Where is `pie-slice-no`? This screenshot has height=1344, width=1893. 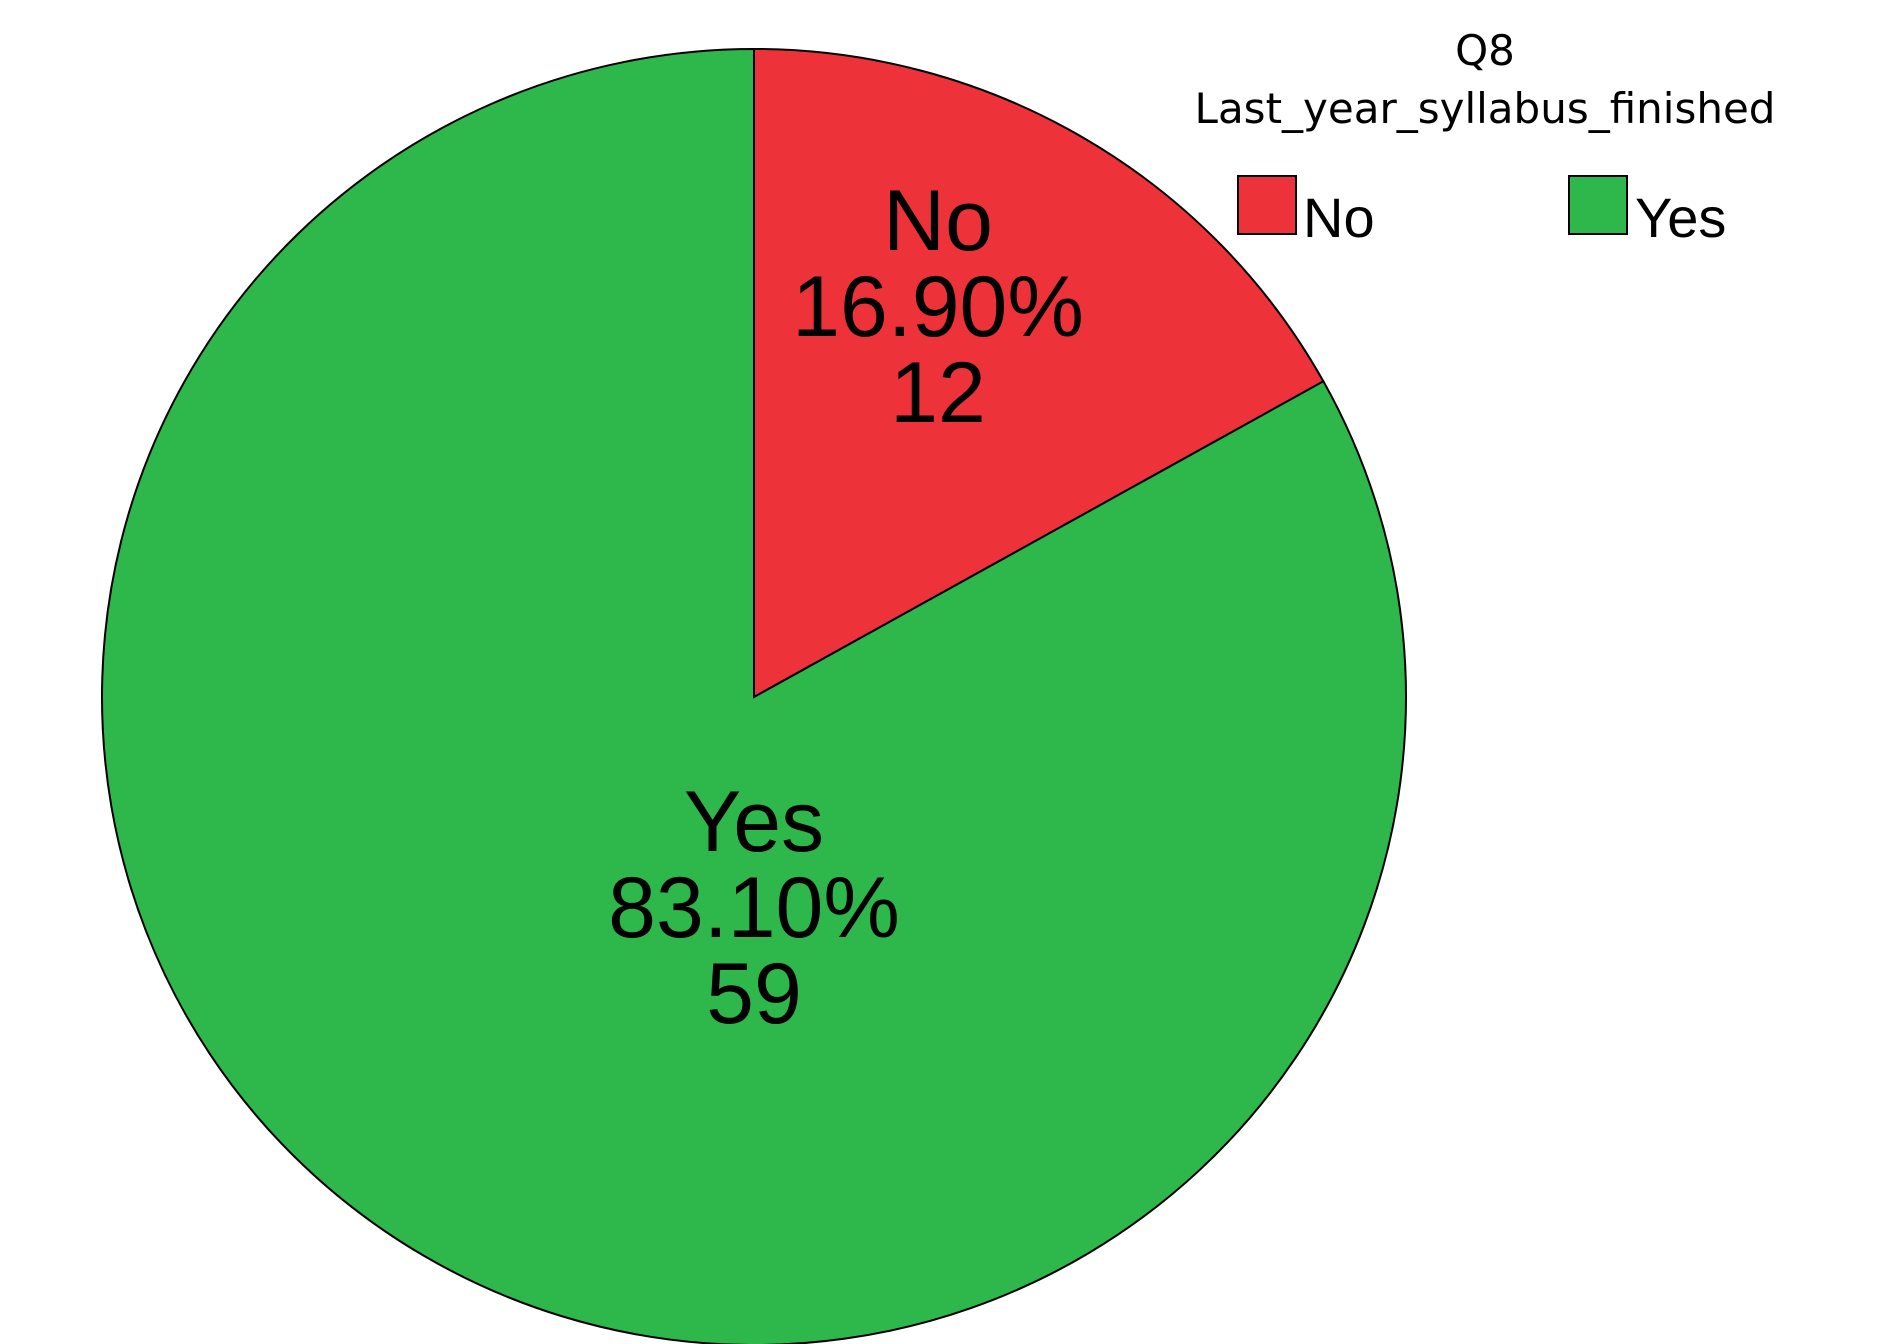
pie-slice-no is located at coordinates (1039, 373).